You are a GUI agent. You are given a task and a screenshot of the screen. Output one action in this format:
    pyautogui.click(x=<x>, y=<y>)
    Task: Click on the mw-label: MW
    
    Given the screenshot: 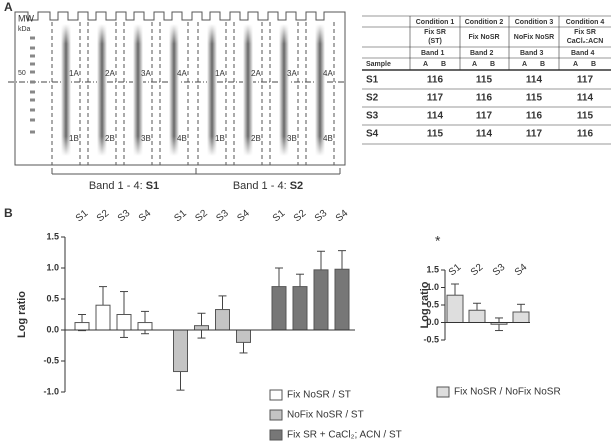 What is the action you would take?
    pyautogui.click(x=26, y=18)
    